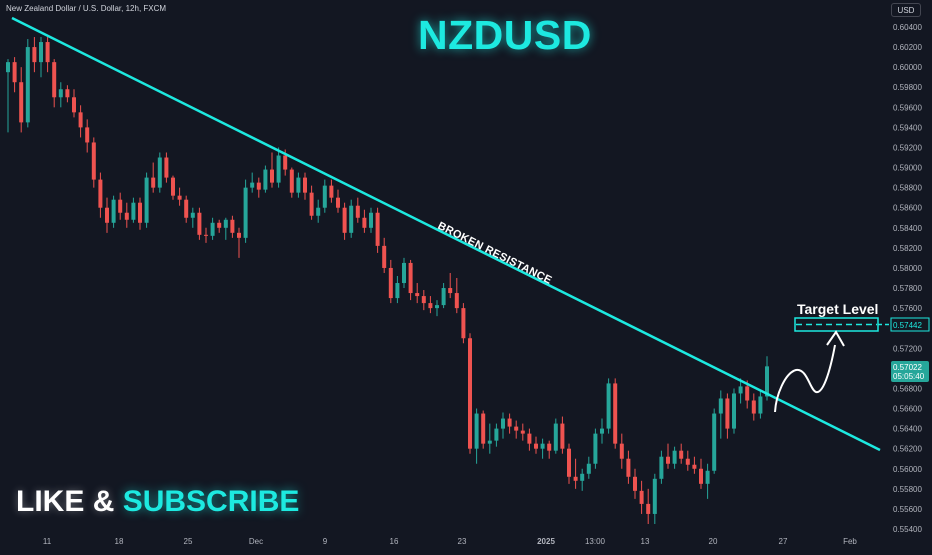 The image size is (932, 555). What do you see at coordinates (910, 324) in the screenshot?
I see `target-price-label-bg` at bounding box center [910, 324].